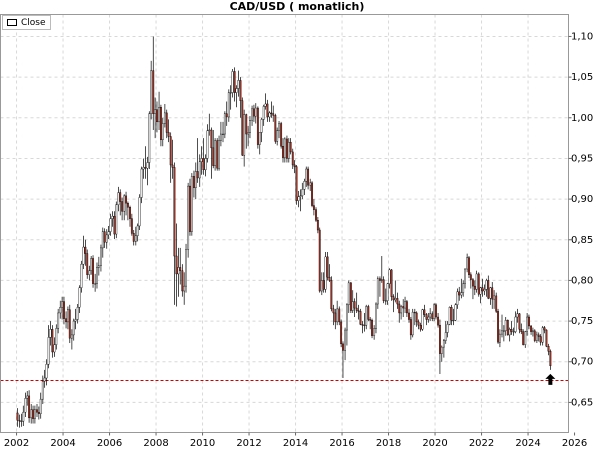 This screenshot has height=450, width=595. I want to click on chart-title: CAD/USD ( monatlich), so click(297, 6).